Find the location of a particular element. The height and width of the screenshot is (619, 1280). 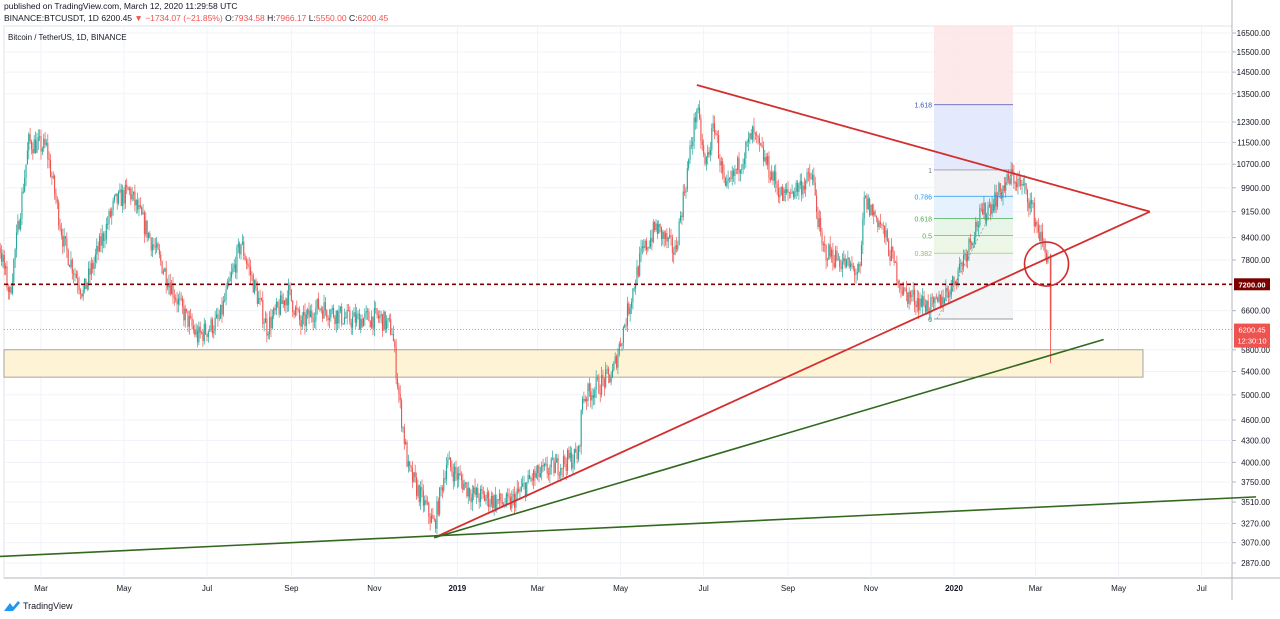

x-tick-label: May is located at coordinates (123, 588).